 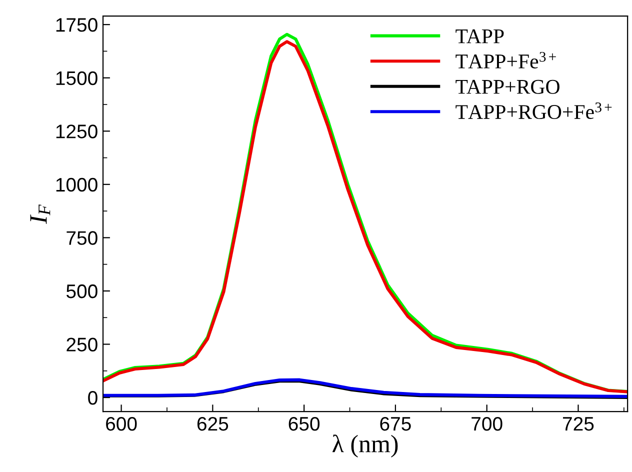 What do you see at coordinates (121, 423) in the screenshot?
I see `x-tick-label: 600` at bounding box center [121, 423].